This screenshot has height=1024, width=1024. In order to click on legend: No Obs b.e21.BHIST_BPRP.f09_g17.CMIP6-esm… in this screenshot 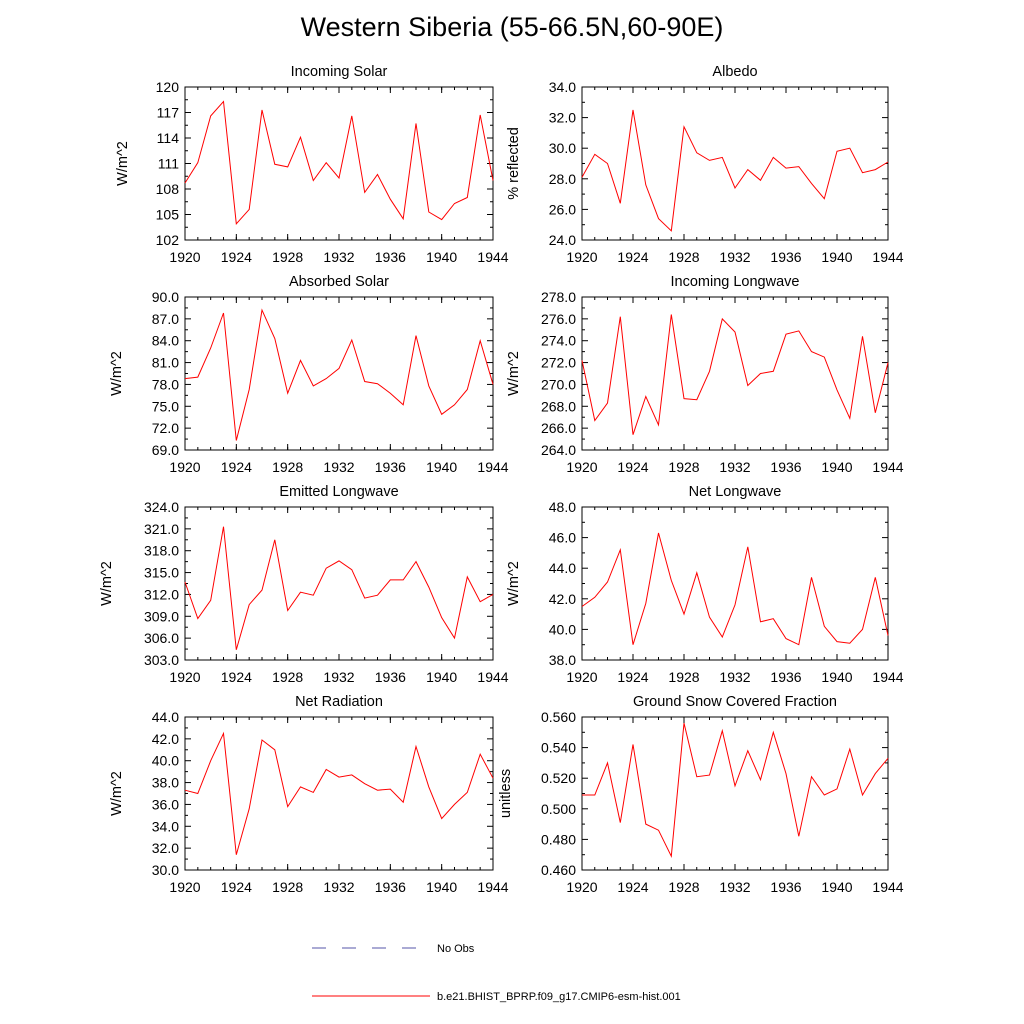, I will do `click(496, 973)`.